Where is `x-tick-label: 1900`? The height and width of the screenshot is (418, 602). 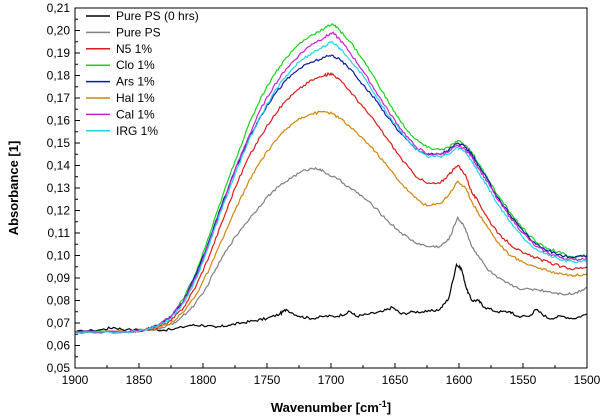
x-tick-label: 1900 is located at coordinates (75, 380).